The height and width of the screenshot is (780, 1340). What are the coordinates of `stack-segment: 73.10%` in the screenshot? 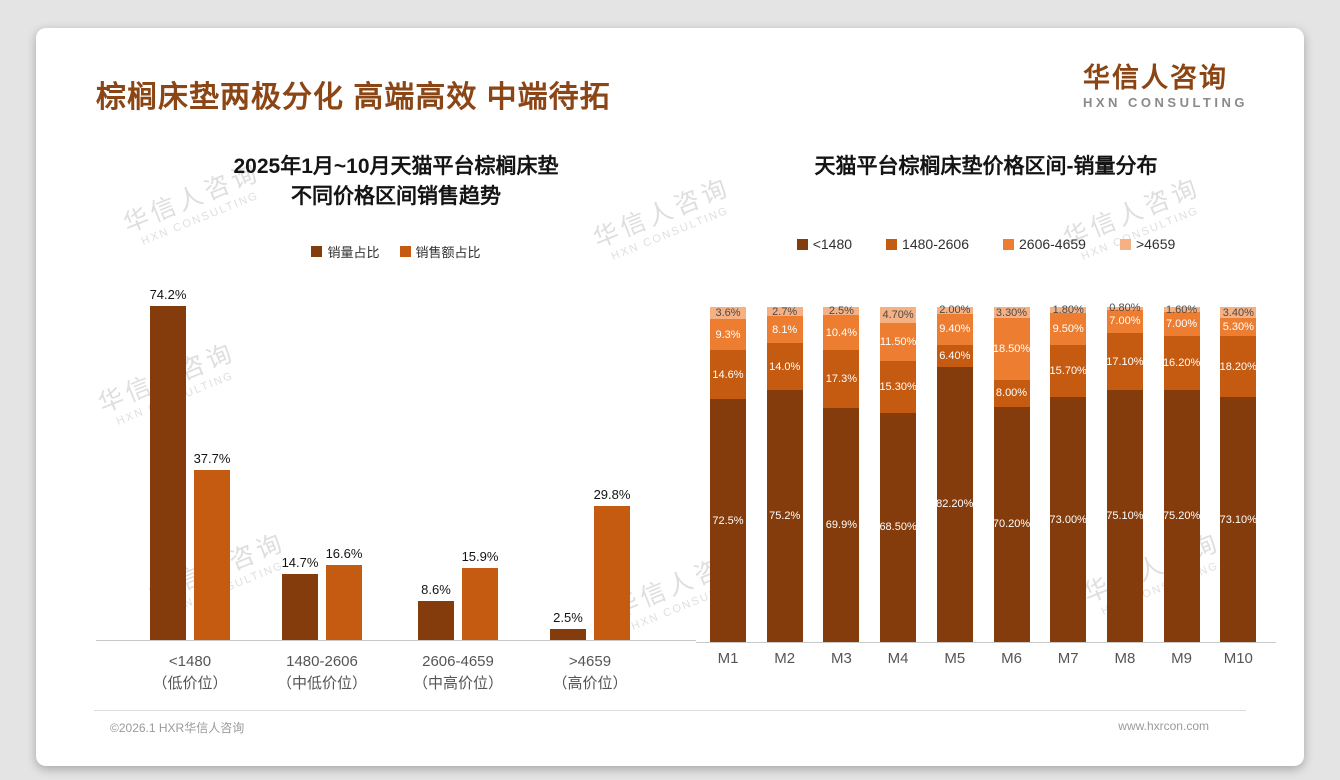 It's located at (1238, 519).